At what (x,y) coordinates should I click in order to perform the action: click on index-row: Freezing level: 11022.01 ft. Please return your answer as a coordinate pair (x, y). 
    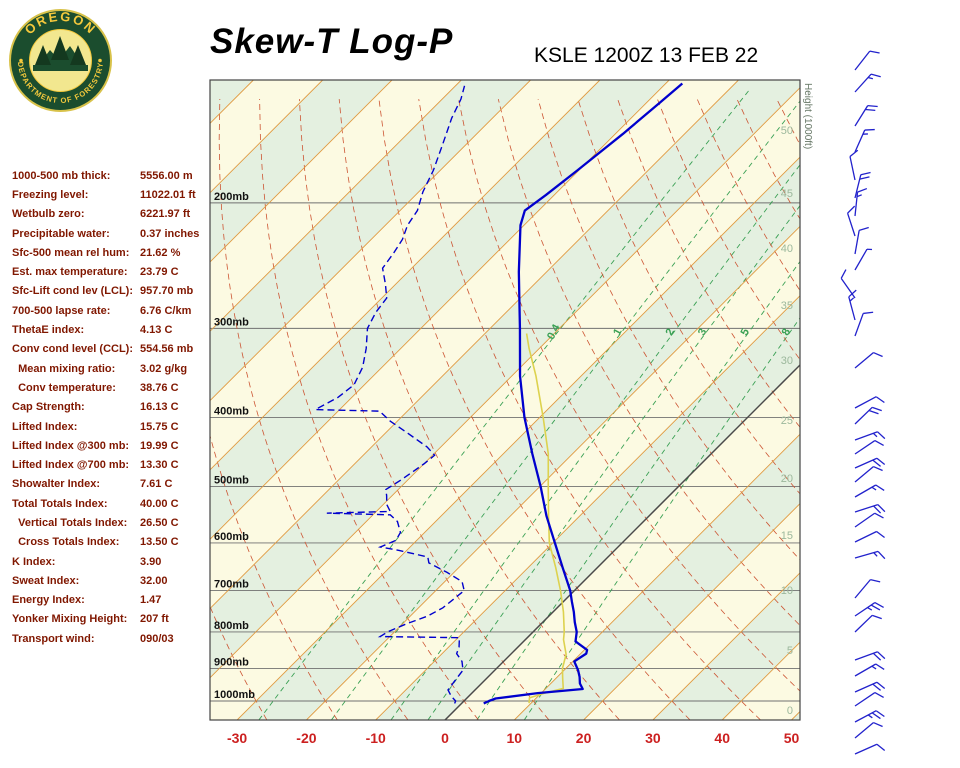
    Looking at the image, I should click on (110, 194).